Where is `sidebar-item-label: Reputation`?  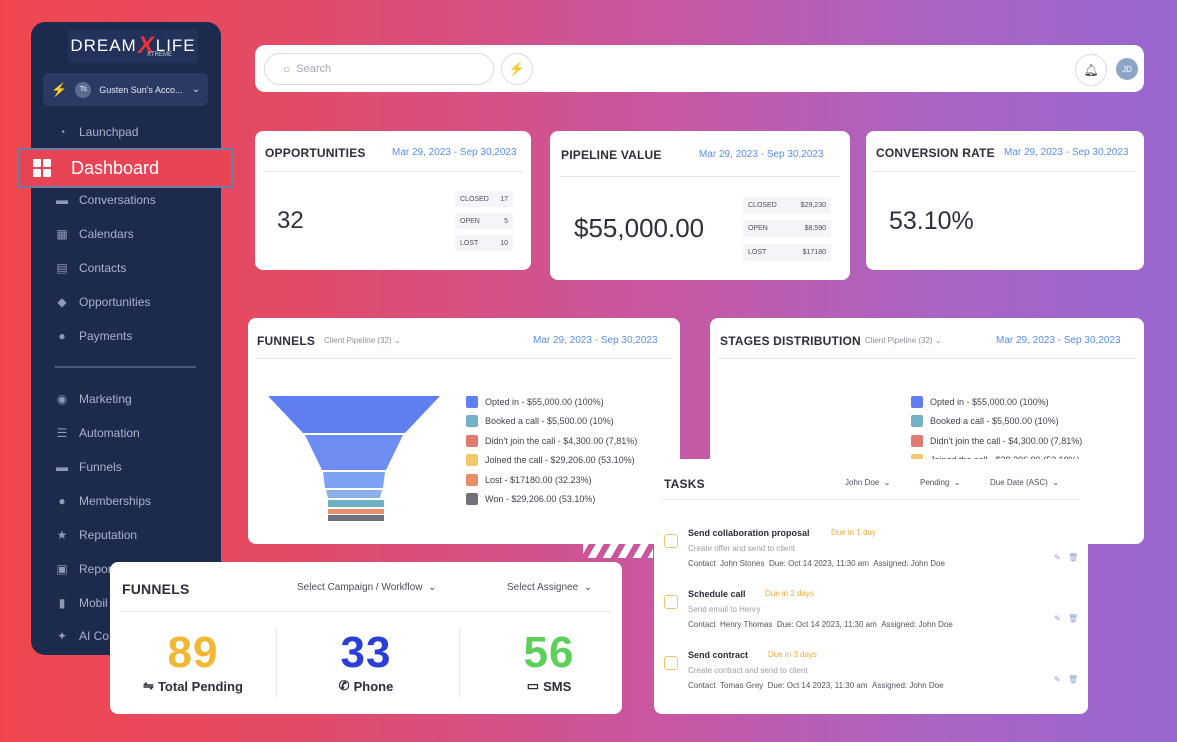 sidebar-item-label: Reputation is located at coordinates (108, 535).